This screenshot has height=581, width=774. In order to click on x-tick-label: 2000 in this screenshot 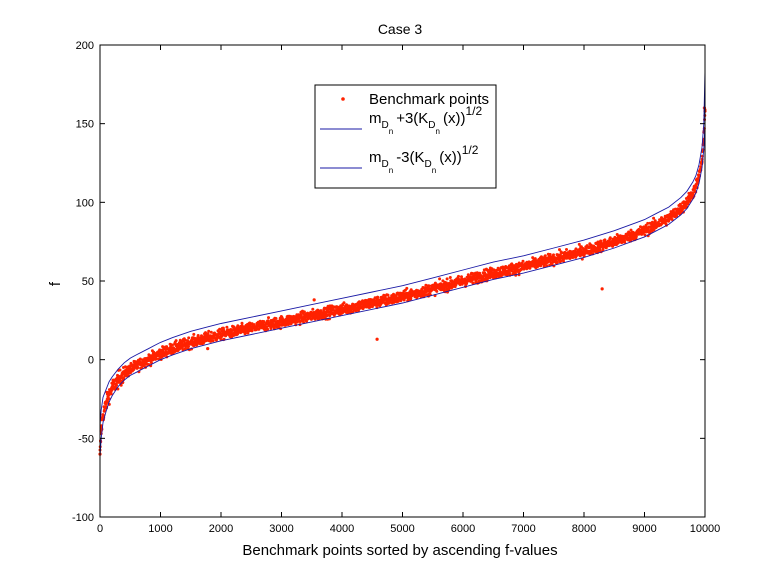, I will do `click(221, 529)`.